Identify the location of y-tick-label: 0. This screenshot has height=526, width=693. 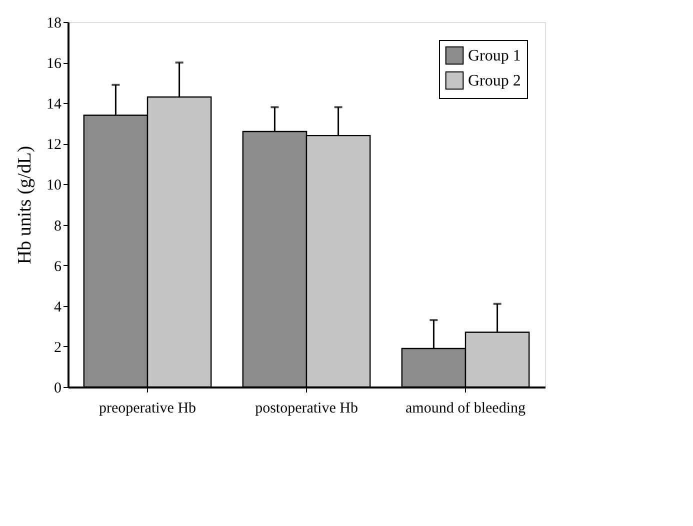
(58, 388).